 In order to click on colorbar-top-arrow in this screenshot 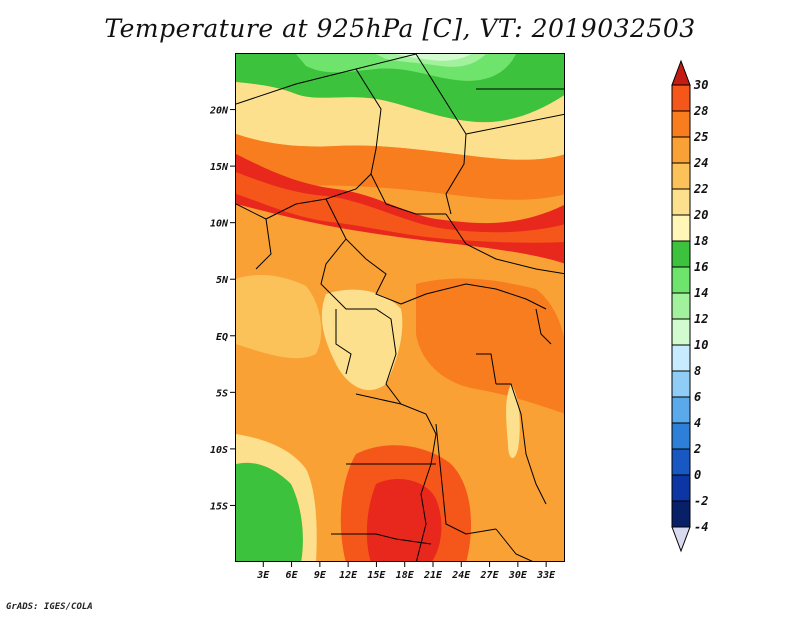, I will do `click(681, 72)`.